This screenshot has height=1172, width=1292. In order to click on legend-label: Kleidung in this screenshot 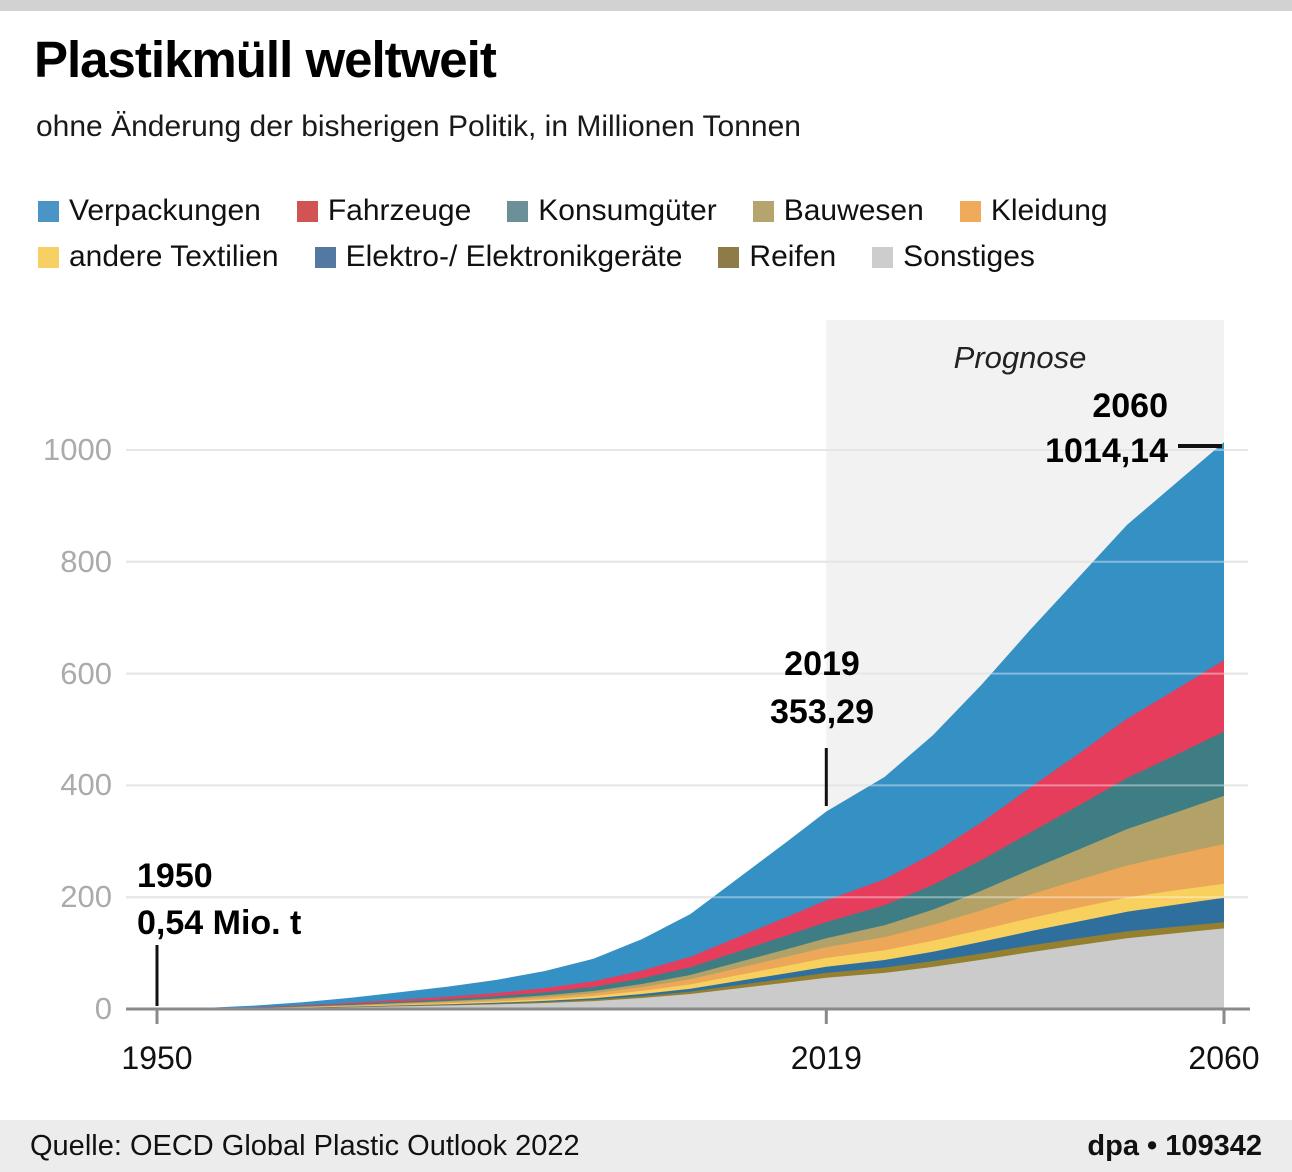, I will do `click(1049, 210)`.